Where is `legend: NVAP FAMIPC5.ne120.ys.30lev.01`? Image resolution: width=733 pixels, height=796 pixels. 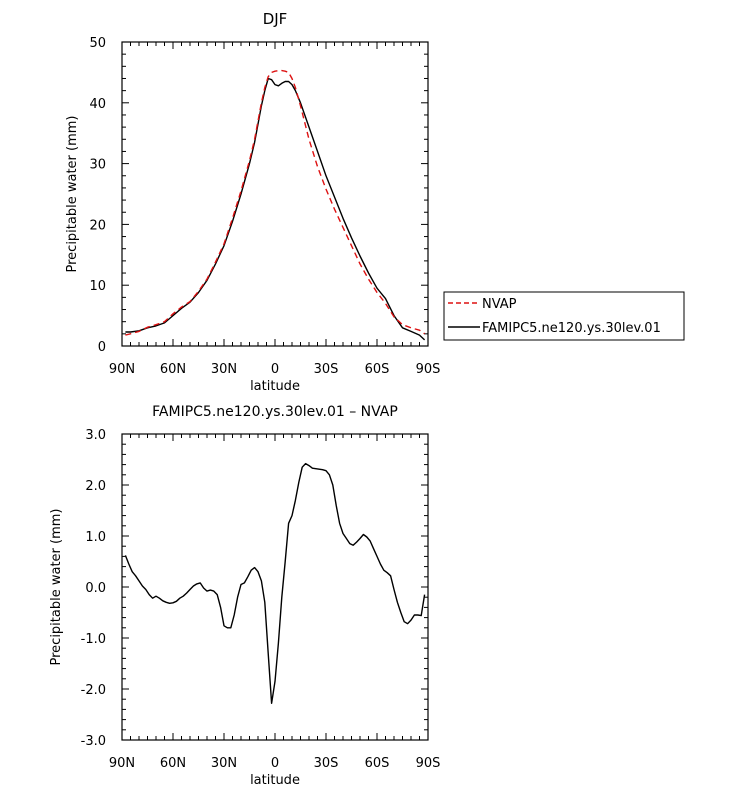
legend: NVAP FAMIPC5.ne120.ys.30lev.01 is located at coordinates (564, 316).